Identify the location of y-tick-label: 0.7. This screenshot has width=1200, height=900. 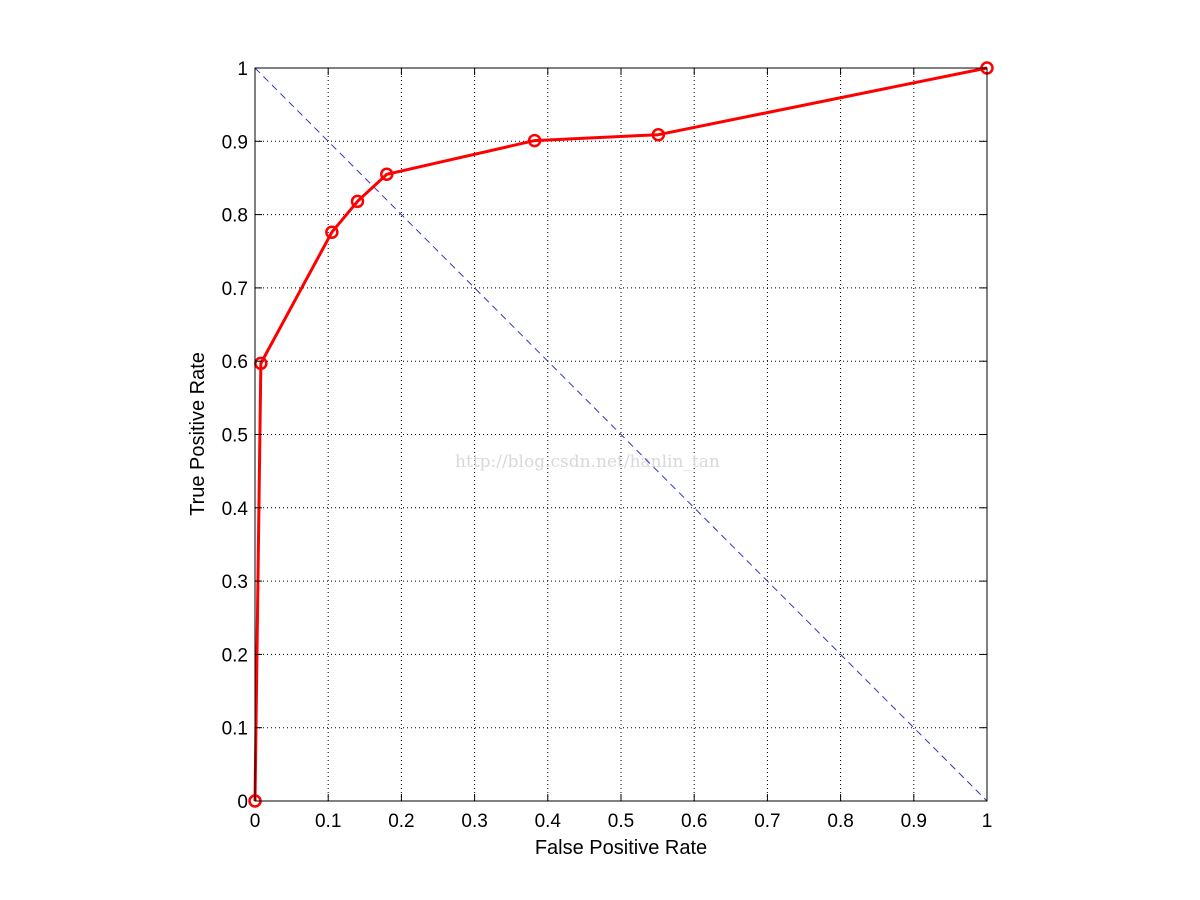
(235, 289).